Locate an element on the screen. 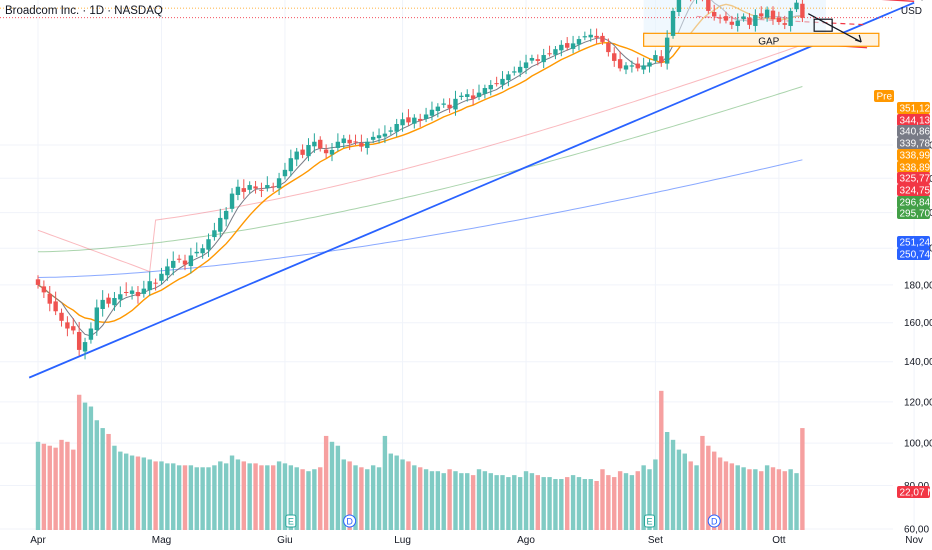 This screenshot has height=550, width=932. price-tag-label: 351,12 is located at coordinates (915, 109).